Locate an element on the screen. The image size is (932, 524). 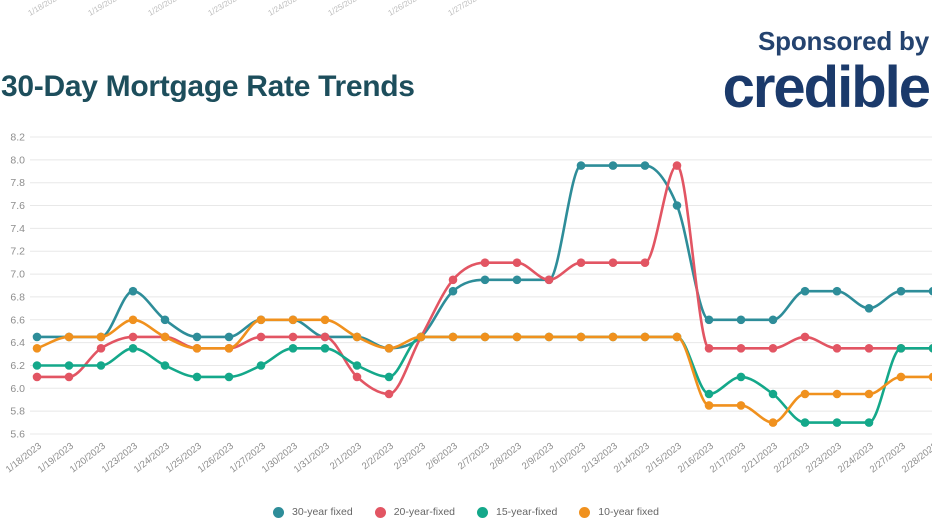
legend-label: 20-year-fixed is located at coordinates (424, 512).